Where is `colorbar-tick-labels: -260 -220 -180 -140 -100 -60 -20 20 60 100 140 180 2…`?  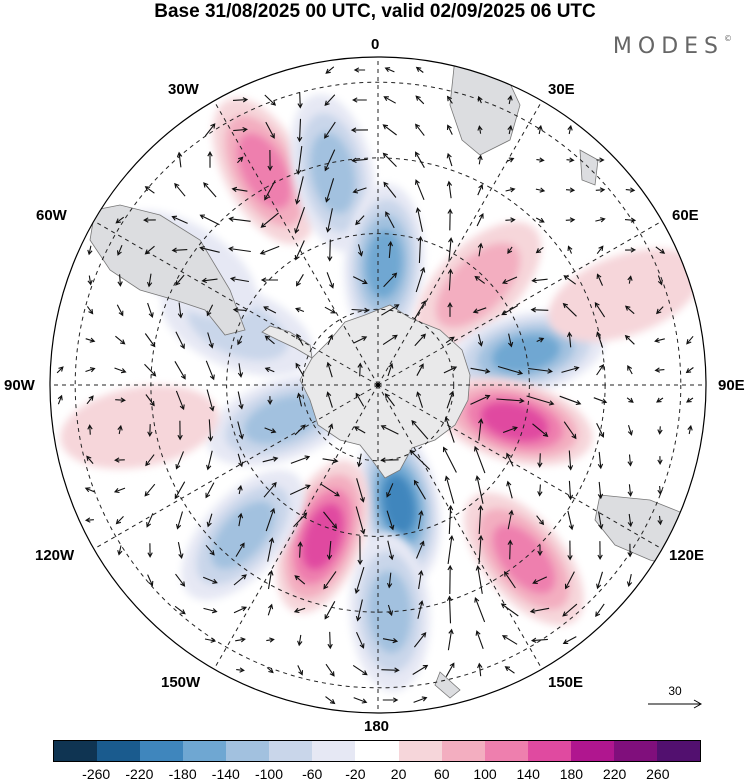 colorbar-tick-labels: -260 -220 -180 -140 -100 -60 -20 20 60 100 140 180 2… is located at coordinates (375, 774).